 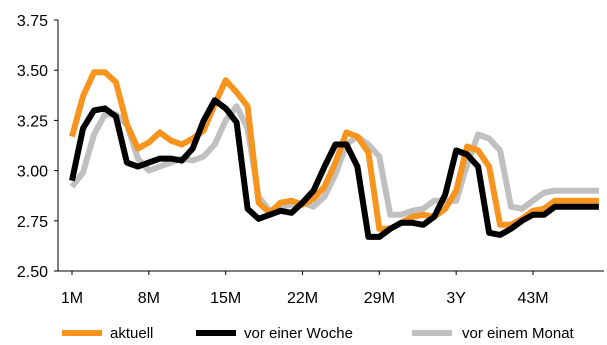 I want to click on y-tick-label: 2.50, so click(x=32, y=272).